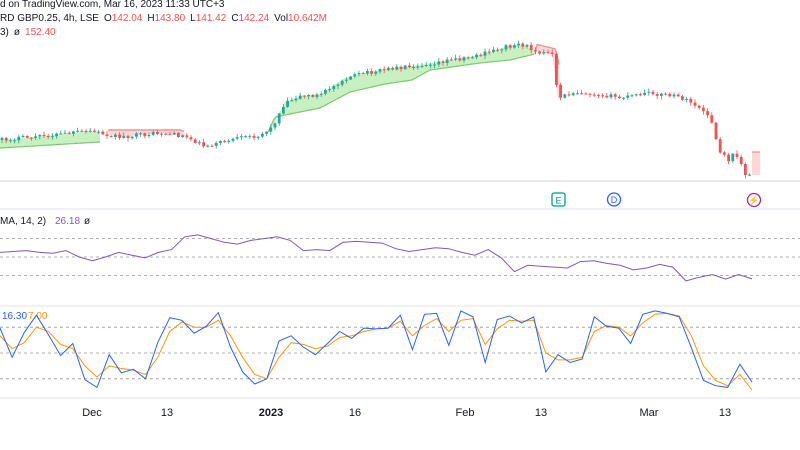  What do you see at coordinates (271, 413) in the screenshot?
I see `x-tick-label: 2023` at bounding box center [271, 413].